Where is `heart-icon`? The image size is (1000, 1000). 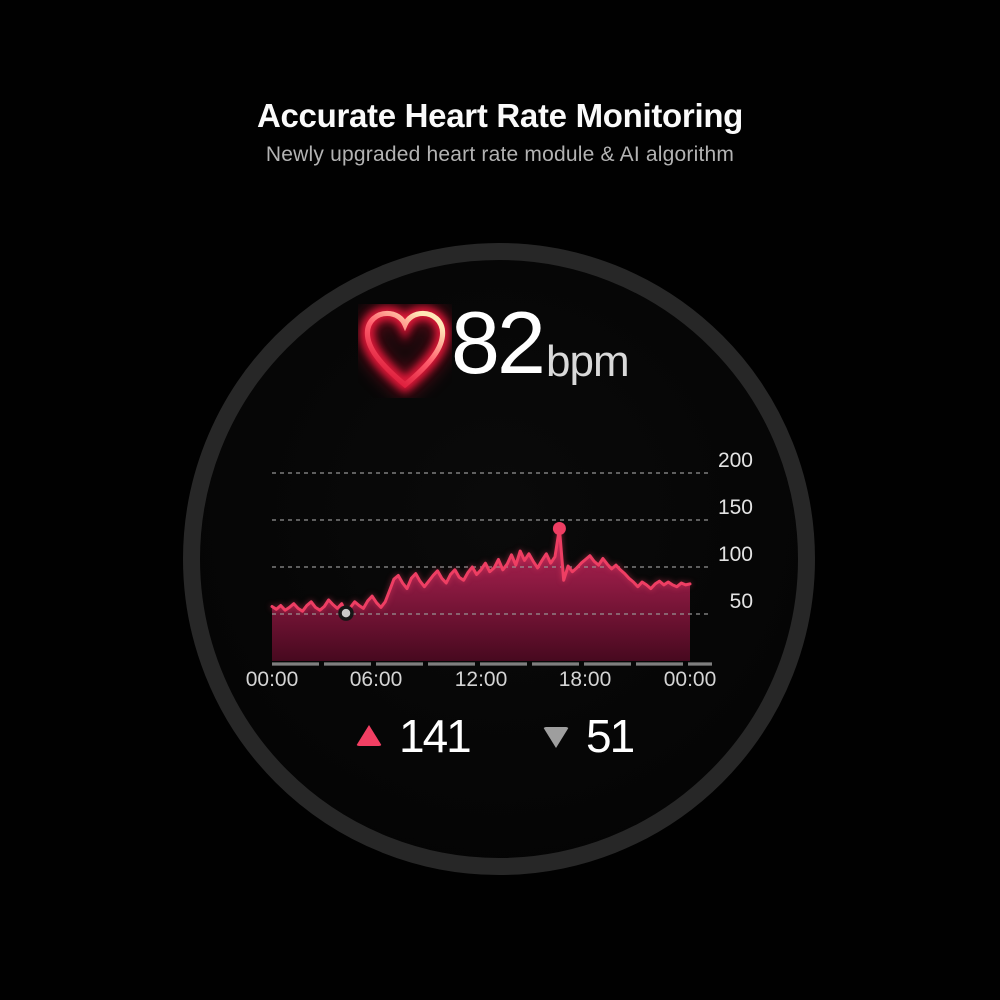 heart-icon is located at coordinates (405, 351).